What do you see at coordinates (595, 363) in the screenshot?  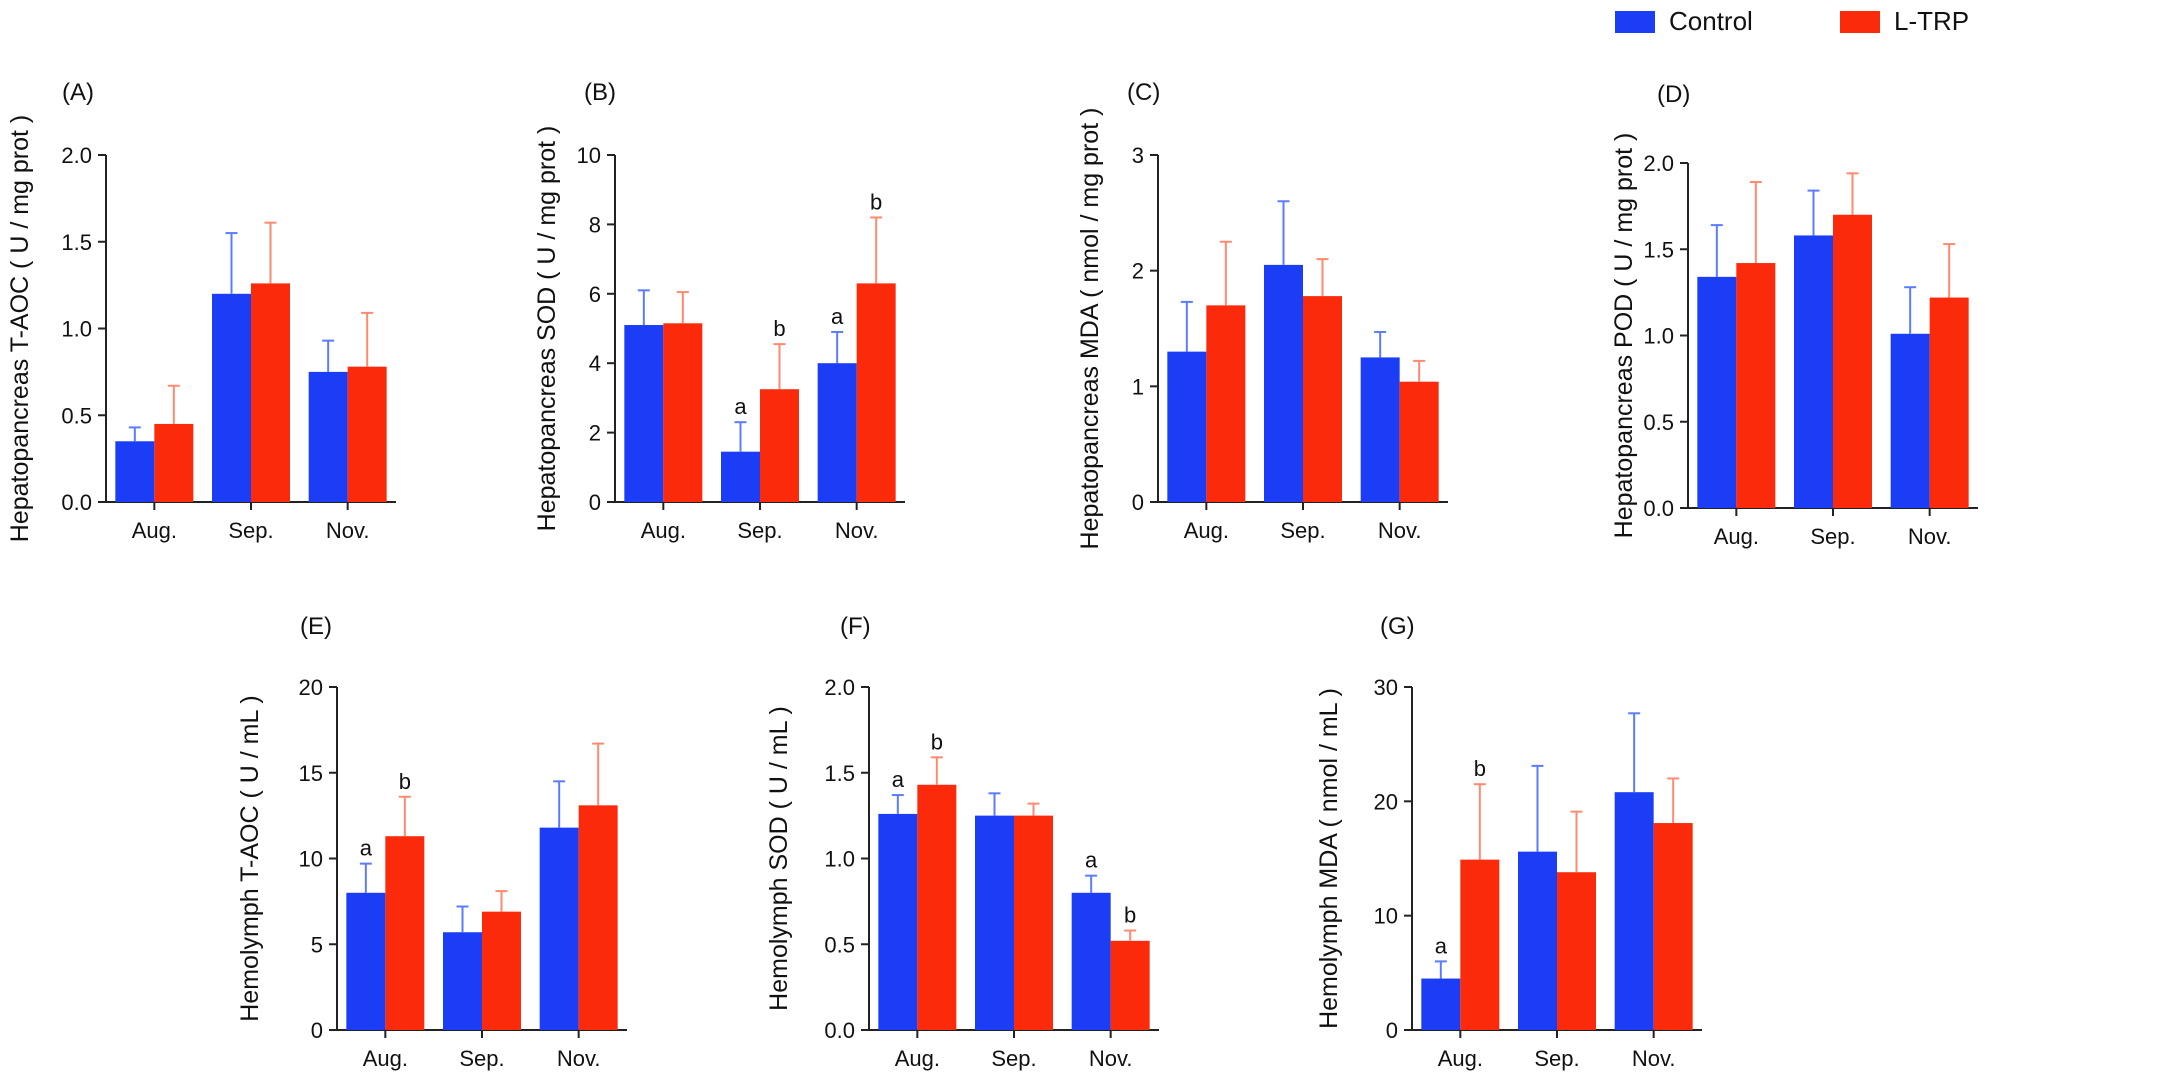 I see `panel-2-ytick-label: 4` at bounding box center [595, 363].